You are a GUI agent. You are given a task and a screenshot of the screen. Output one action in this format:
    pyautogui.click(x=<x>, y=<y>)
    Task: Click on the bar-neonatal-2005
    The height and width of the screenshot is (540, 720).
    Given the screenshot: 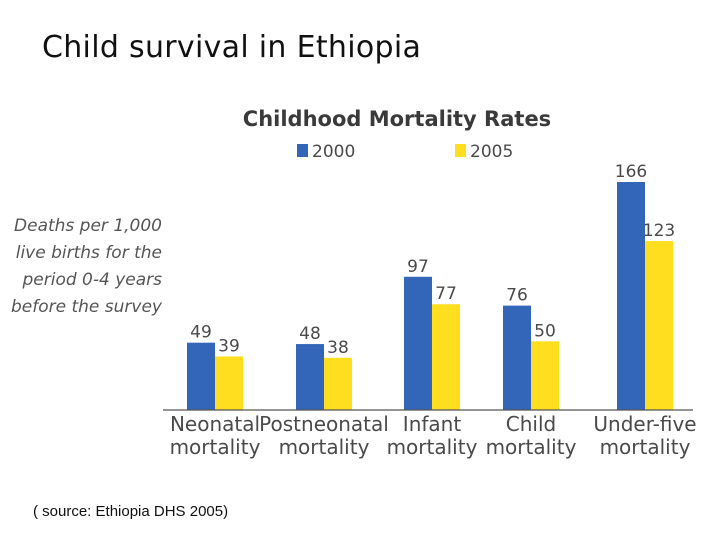 What is the action you would take?
    pyautogui.click(x=229, y=383)
    